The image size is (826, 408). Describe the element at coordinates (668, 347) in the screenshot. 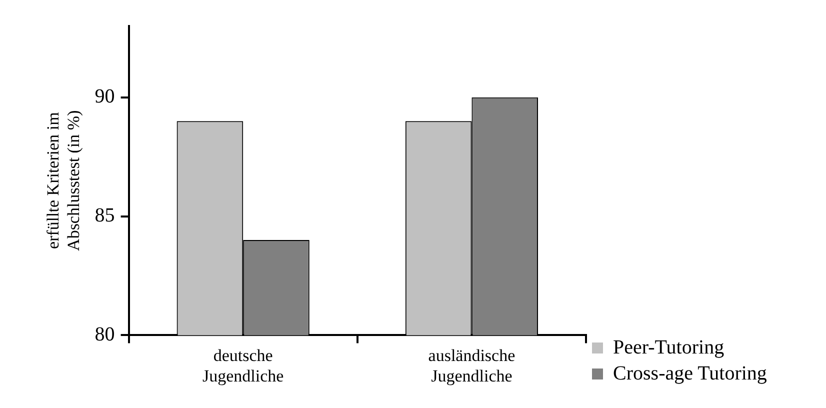

I see `legend-label: Peer-Tutoring` at that location.